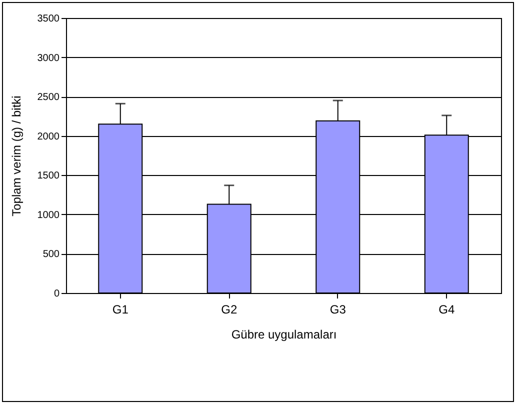 The height and width of the screenshot is (406, 518). What do you see at coordinates (51, 254) in the screenshot?
I see `y-tick-label: 500` at bounding box center [51, 254].